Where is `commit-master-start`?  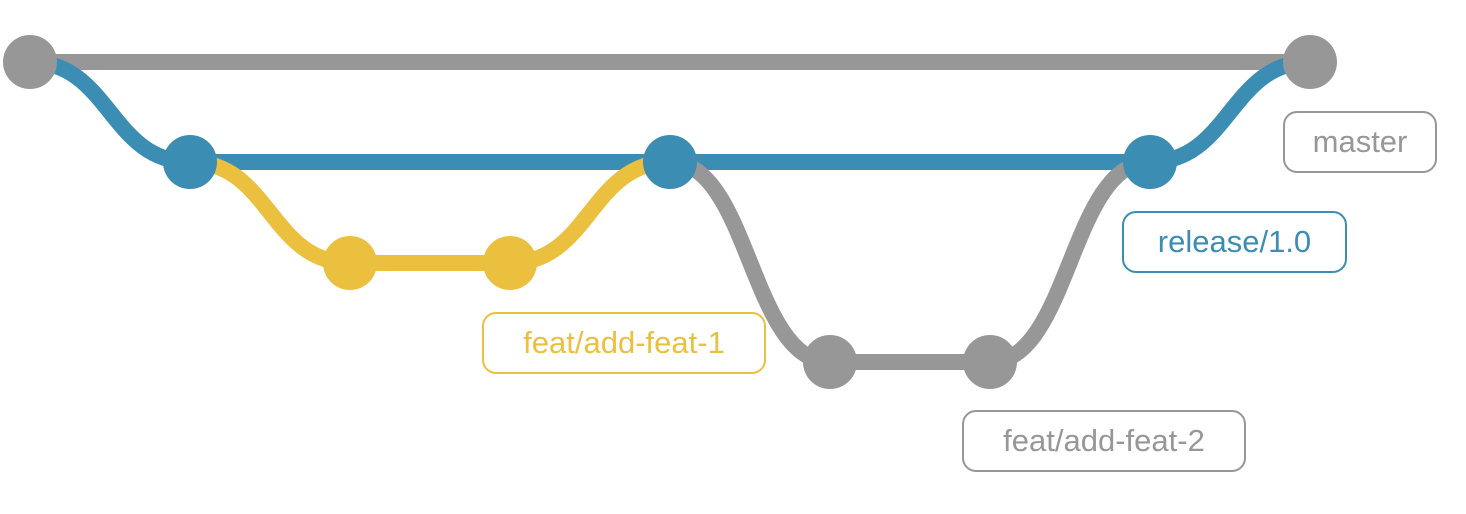 commit-master-start is located at coordinates (30, 62).